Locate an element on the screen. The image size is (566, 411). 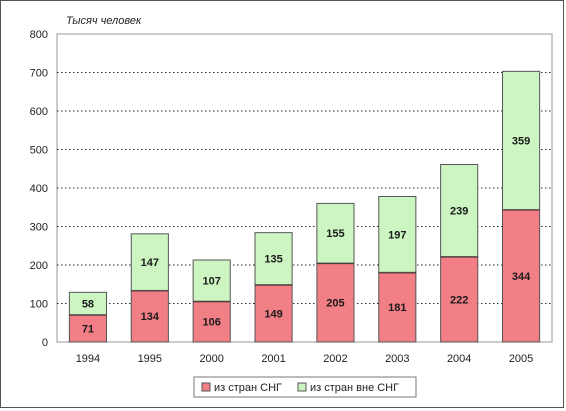
data-label: 181 is located at coordinates (397, 308).